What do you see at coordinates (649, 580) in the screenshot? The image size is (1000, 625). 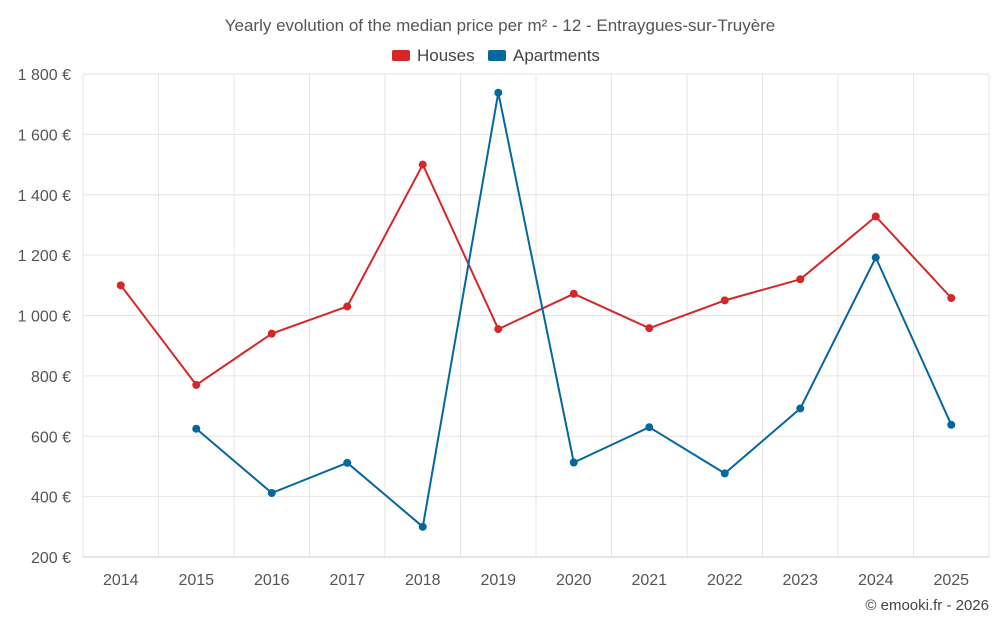 I see `x-tick-label: 2021` at bounding box center [649, 580].